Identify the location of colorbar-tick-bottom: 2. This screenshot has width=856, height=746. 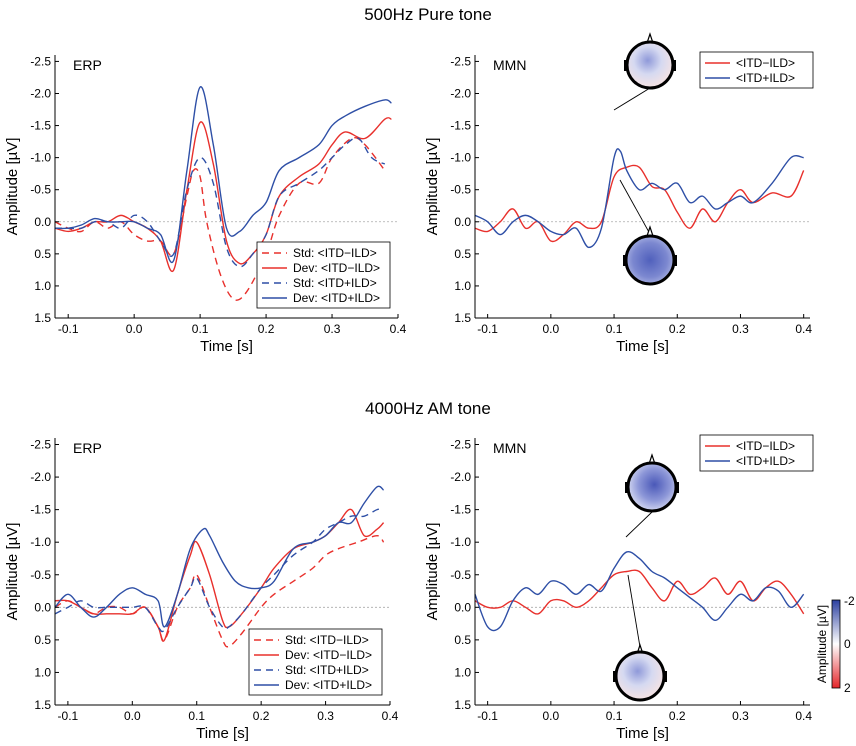
(847, 688).